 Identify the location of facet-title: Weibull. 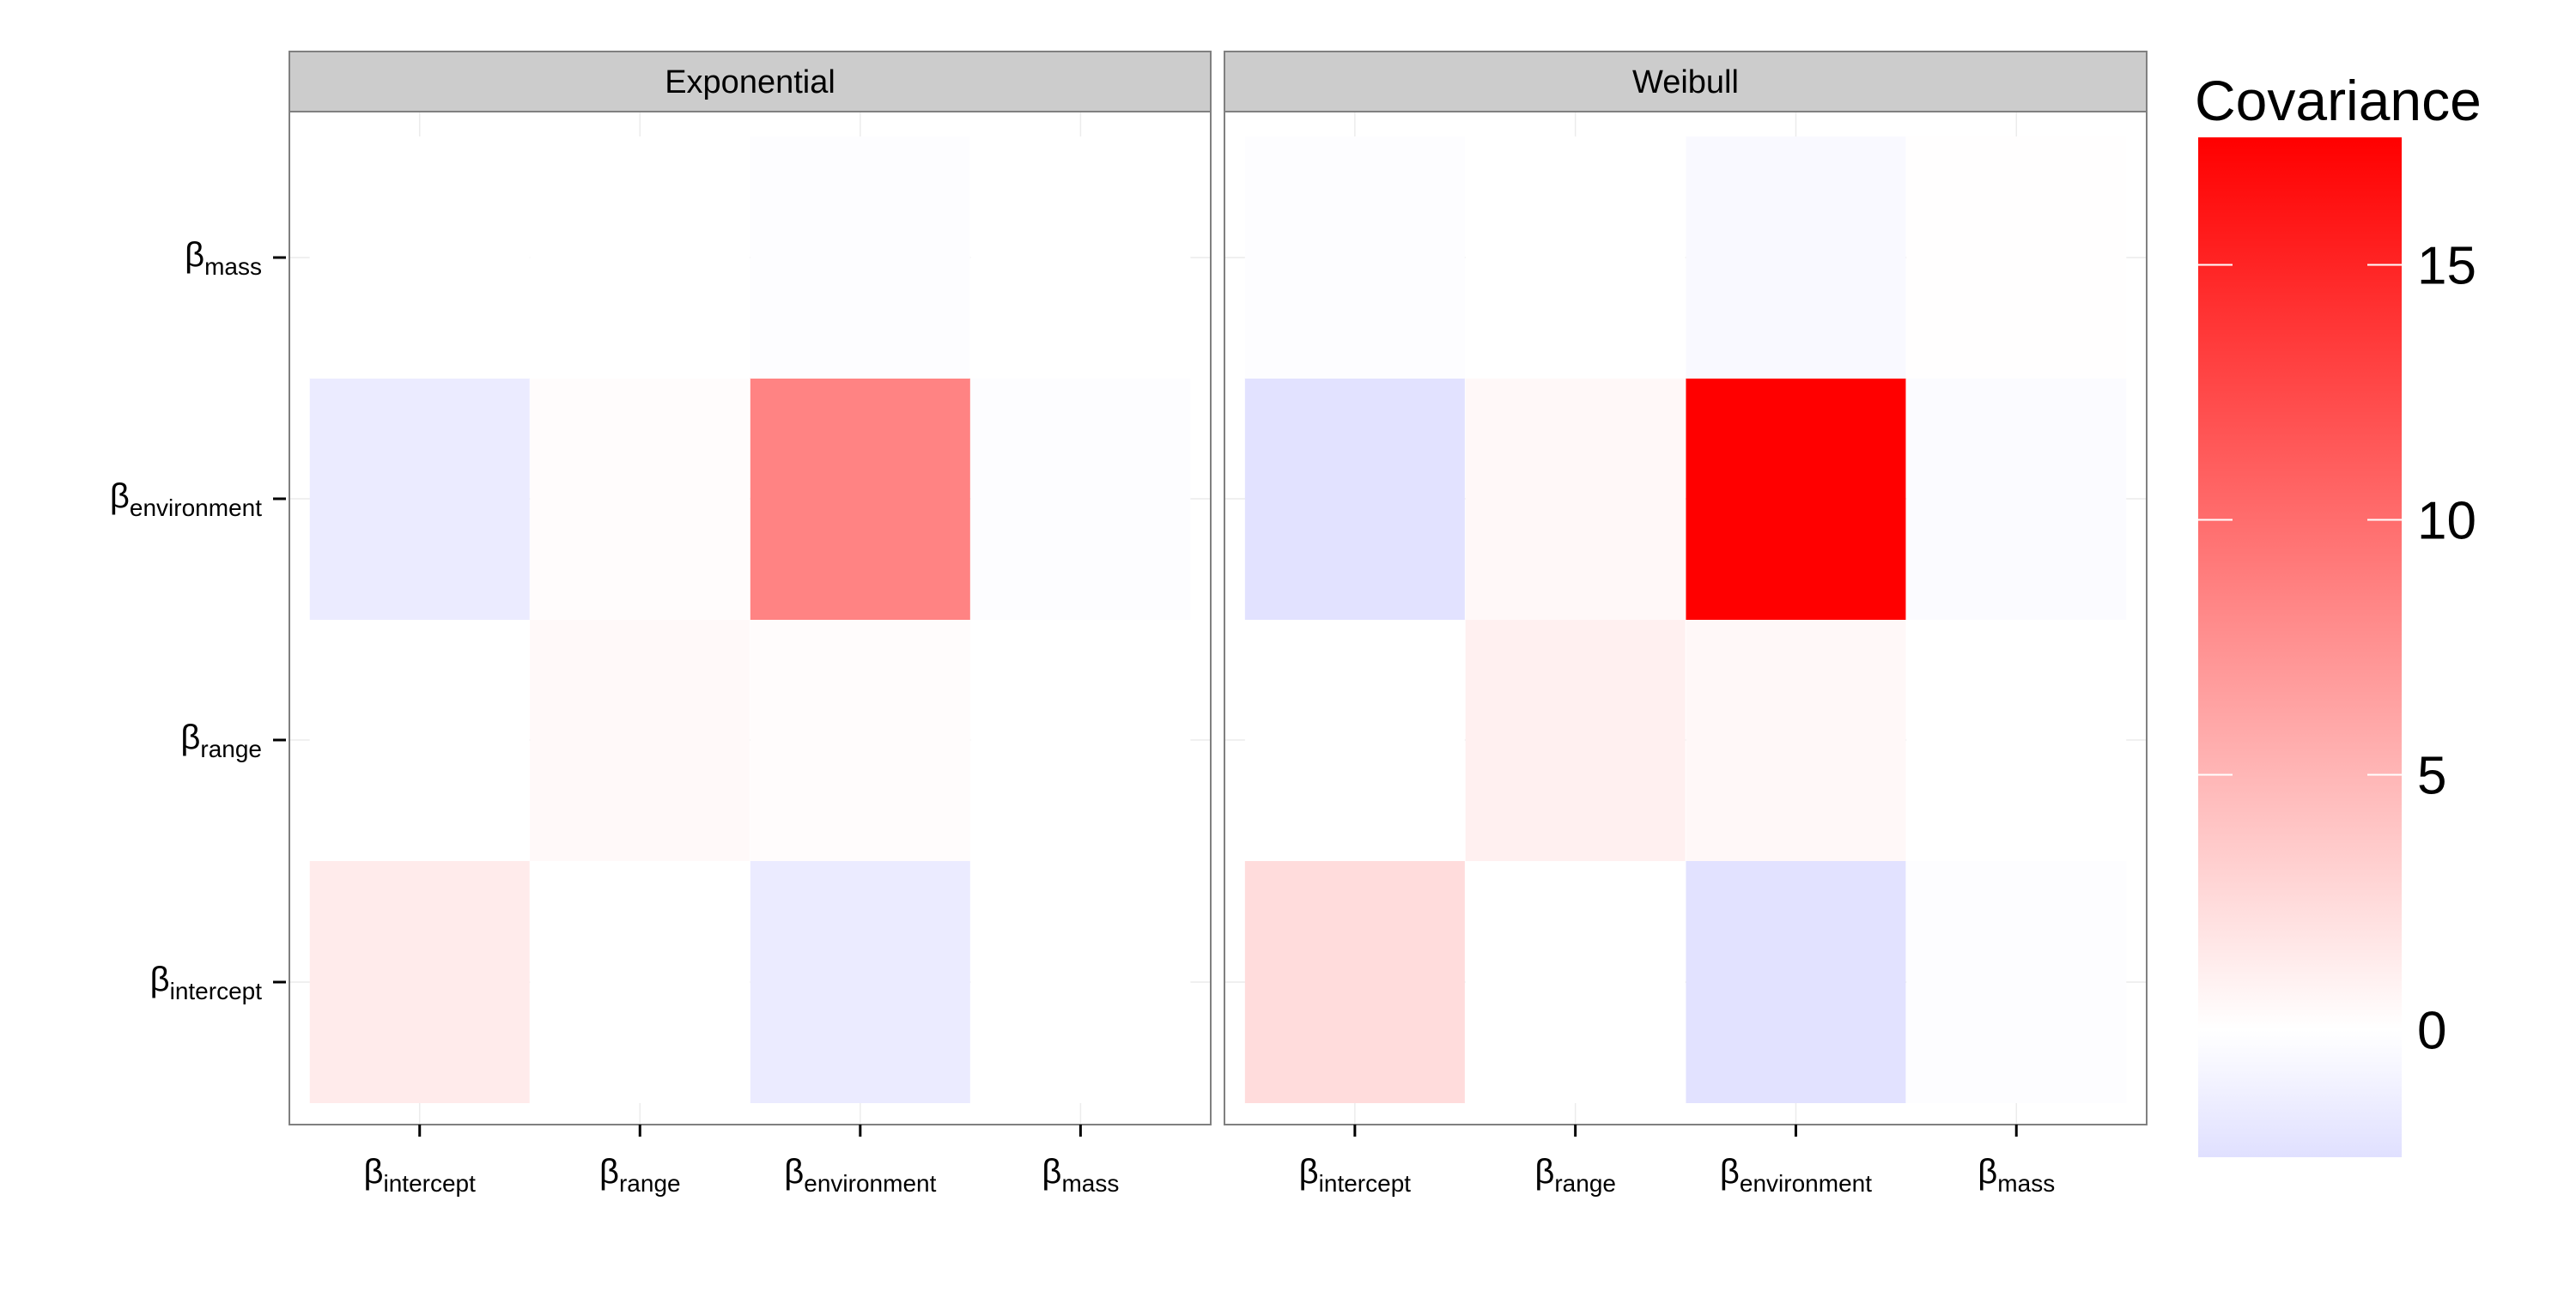
(1686, 82).